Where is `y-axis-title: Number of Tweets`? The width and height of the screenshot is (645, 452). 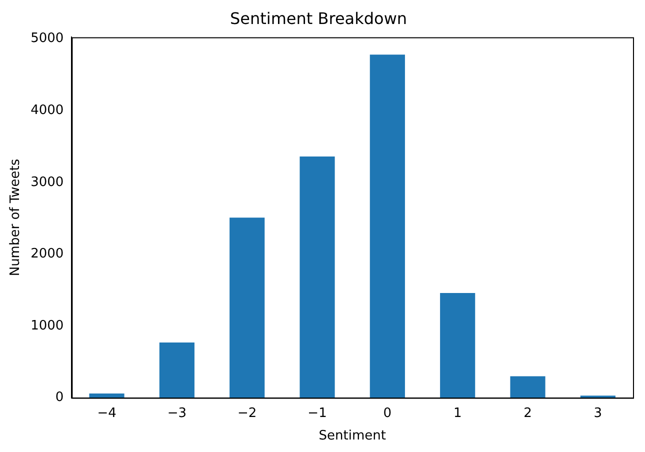
y-axis-title: Number of Tweets is located at coordinates (16, 217).